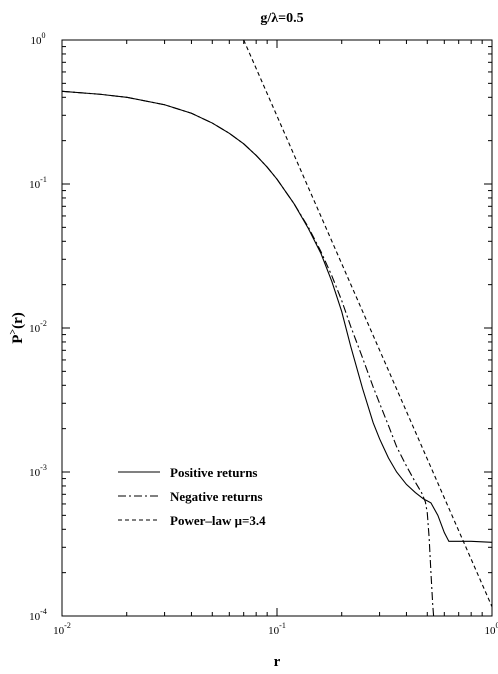 The height and width of the screenshot is (674, 498). I want to click on x-tick-label: 10⁻¹, so click(277, 629).